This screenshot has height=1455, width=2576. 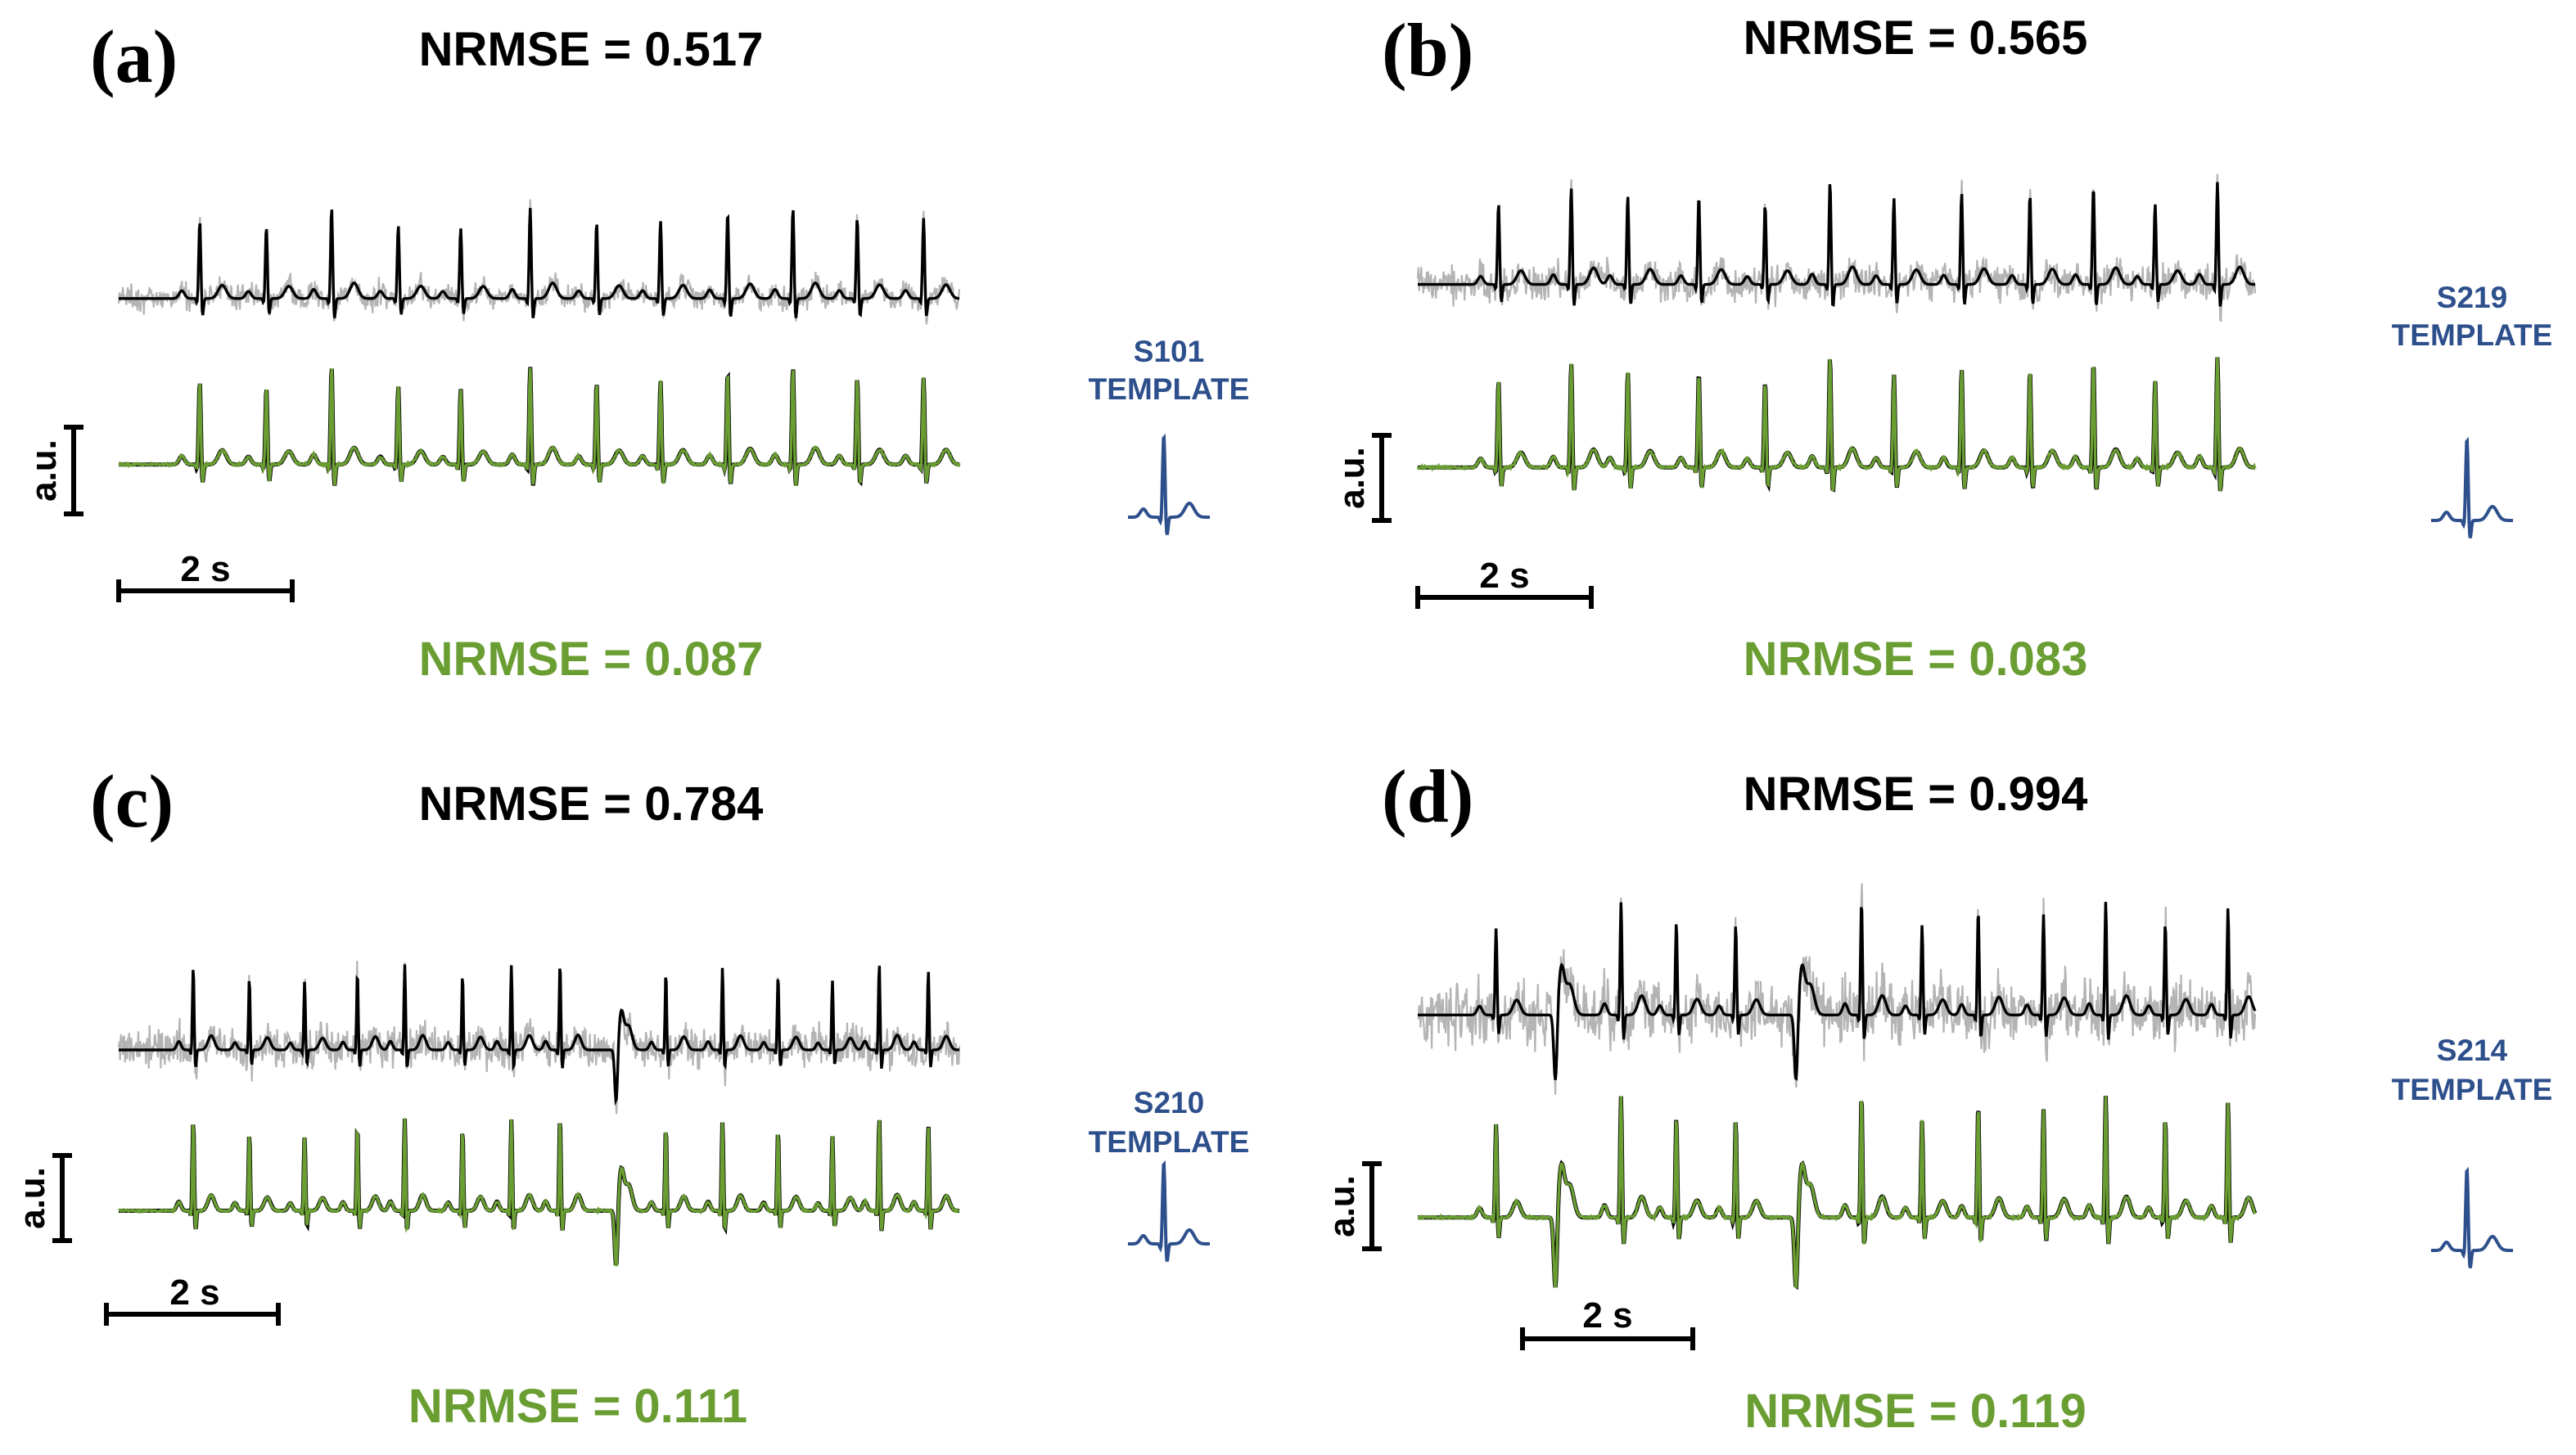 What do you see at coordinates (1427, 796) in the screenshot?
I see `panel-label: (d)` at bounding box center [1427, 796].